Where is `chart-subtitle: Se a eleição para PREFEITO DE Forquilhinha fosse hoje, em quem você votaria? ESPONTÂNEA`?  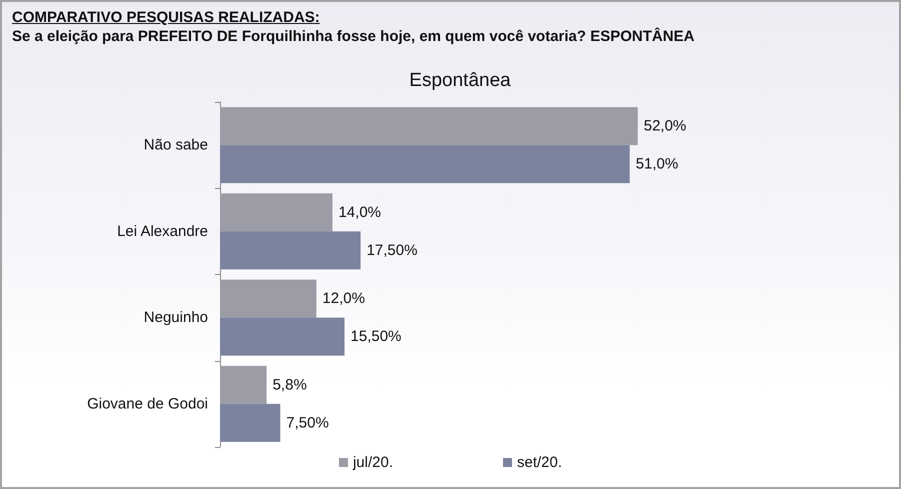
chart-subtitle: Se a eleição para PREFEITO DE Forquilhinha fosse hoje, em quem você votaria? ESPONTÂNEA is located at coordinates (353, 36).